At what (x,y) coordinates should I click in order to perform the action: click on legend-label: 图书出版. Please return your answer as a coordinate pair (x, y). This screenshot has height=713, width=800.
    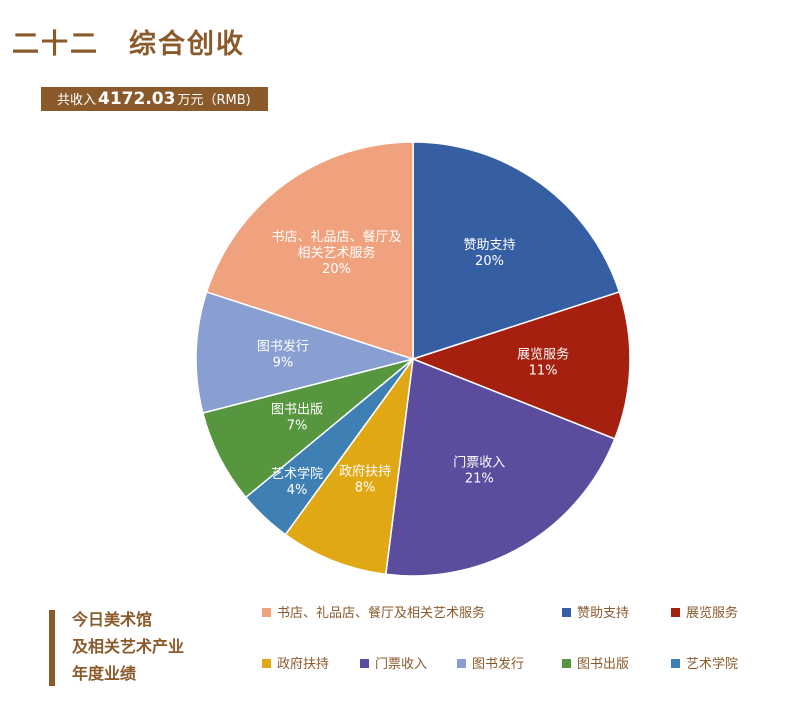
    Looking at the image, I should click on (603, 664).